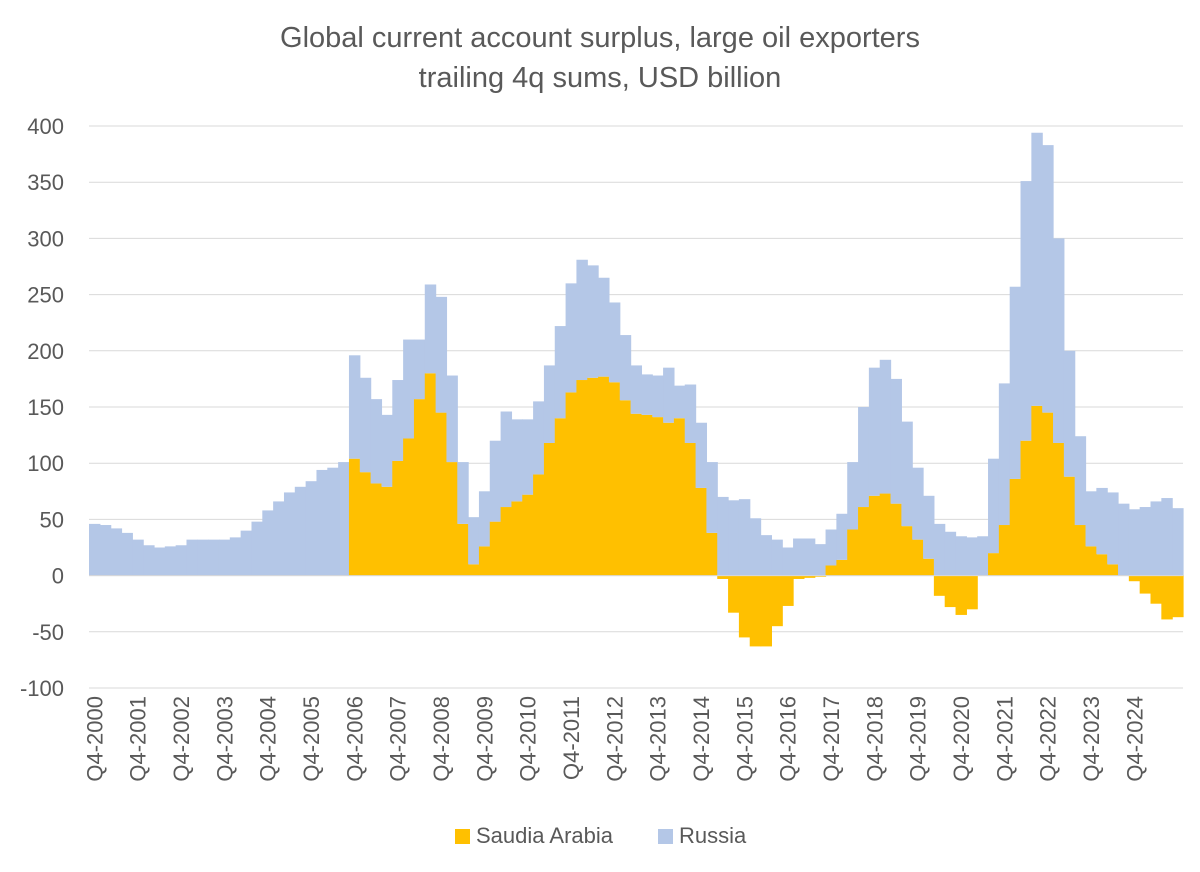 The height and width of the screenshot is (872, 1200). I want to click on legend-item-russia: Russia, so click(702, 835).